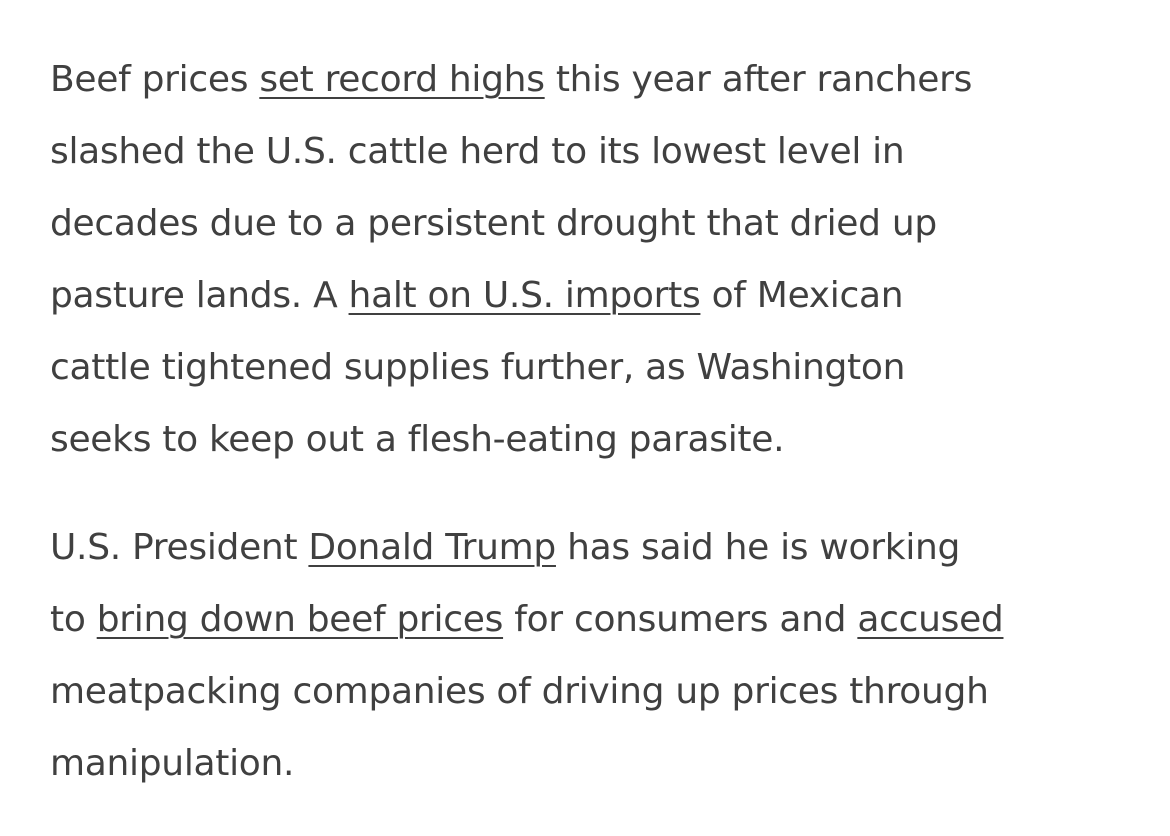 The height and width of the screenshot is (836, 1170). Describe the element at coordinates (300, 619) in the screenshot. I see `article-link: bring down beef prices` at that location.